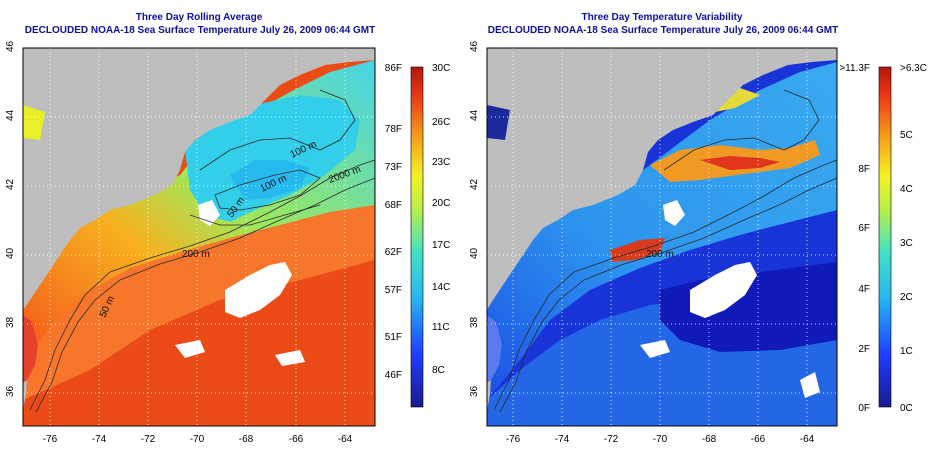 The height and width of the screenshot is (475, 950). What do you see at coordinates (906, 243) in the screenshot?
I see `right-cb-c-3: 3C` at bounding box center [906, 243].